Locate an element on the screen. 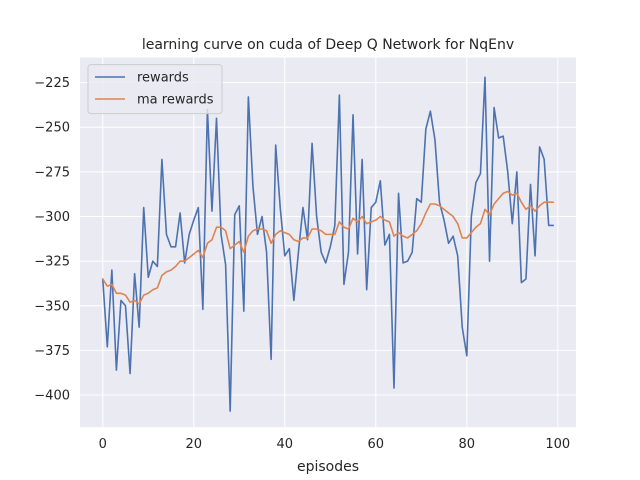  y-tick-label: −325 is located at coordinates (52, 262).